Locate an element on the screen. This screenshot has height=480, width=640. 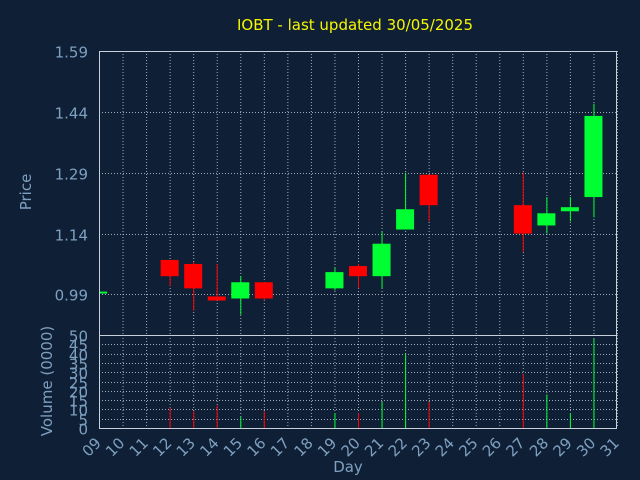
x-tick-label: 29 is located at coordinates (563, 447).